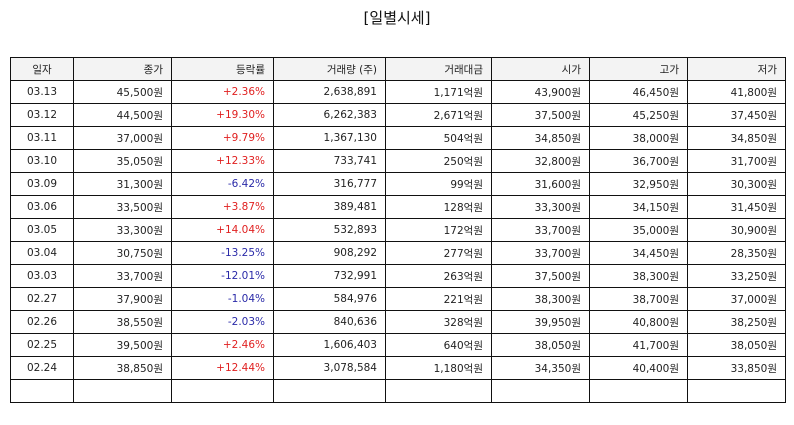  What do you see at coordinates (736, 230) in the screenshot?
I see `low-cell: 30,900원` at bounding box center [736, 230].